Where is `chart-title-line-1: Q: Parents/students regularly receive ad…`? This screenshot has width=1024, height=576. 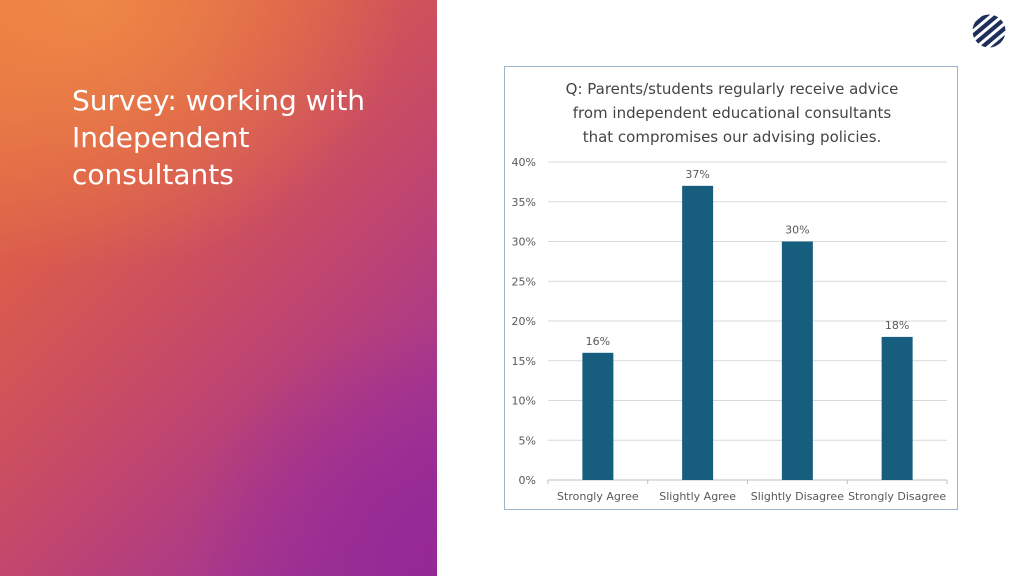
chart-title-line-1: Q: Parents/students regularly receive ad… is located at coordinates (732, 89).